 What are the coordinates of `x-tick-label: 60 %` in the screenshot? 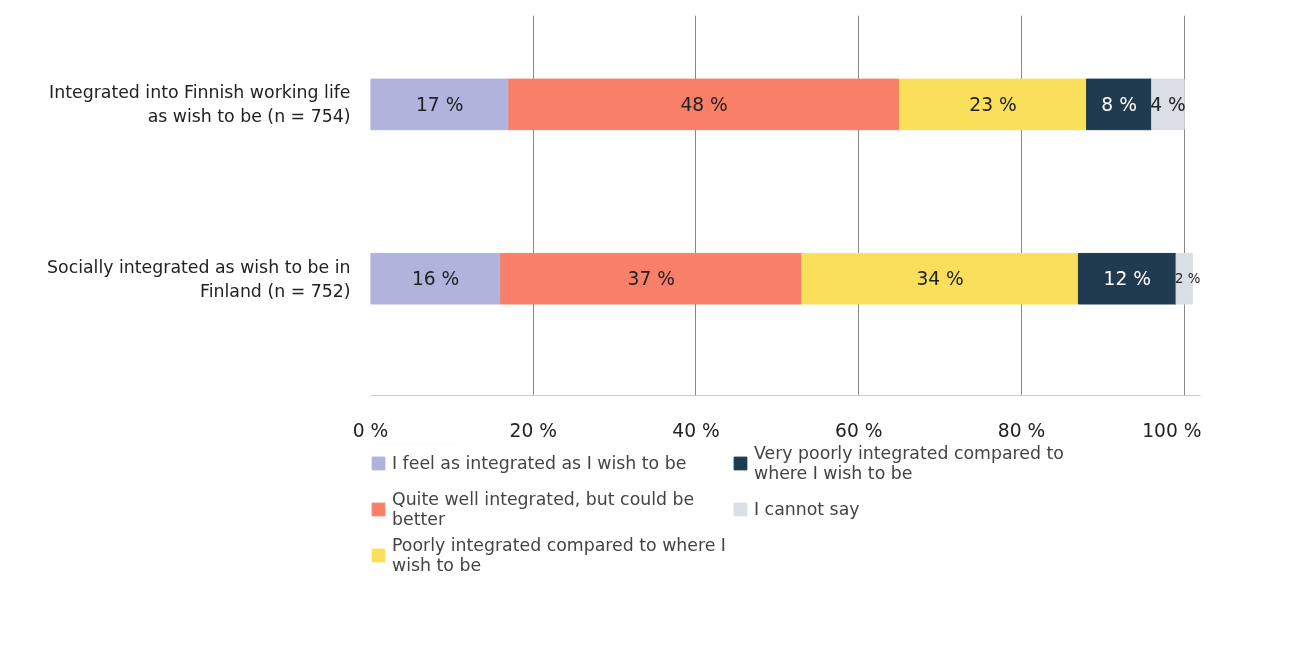 It's located at (859, 430).